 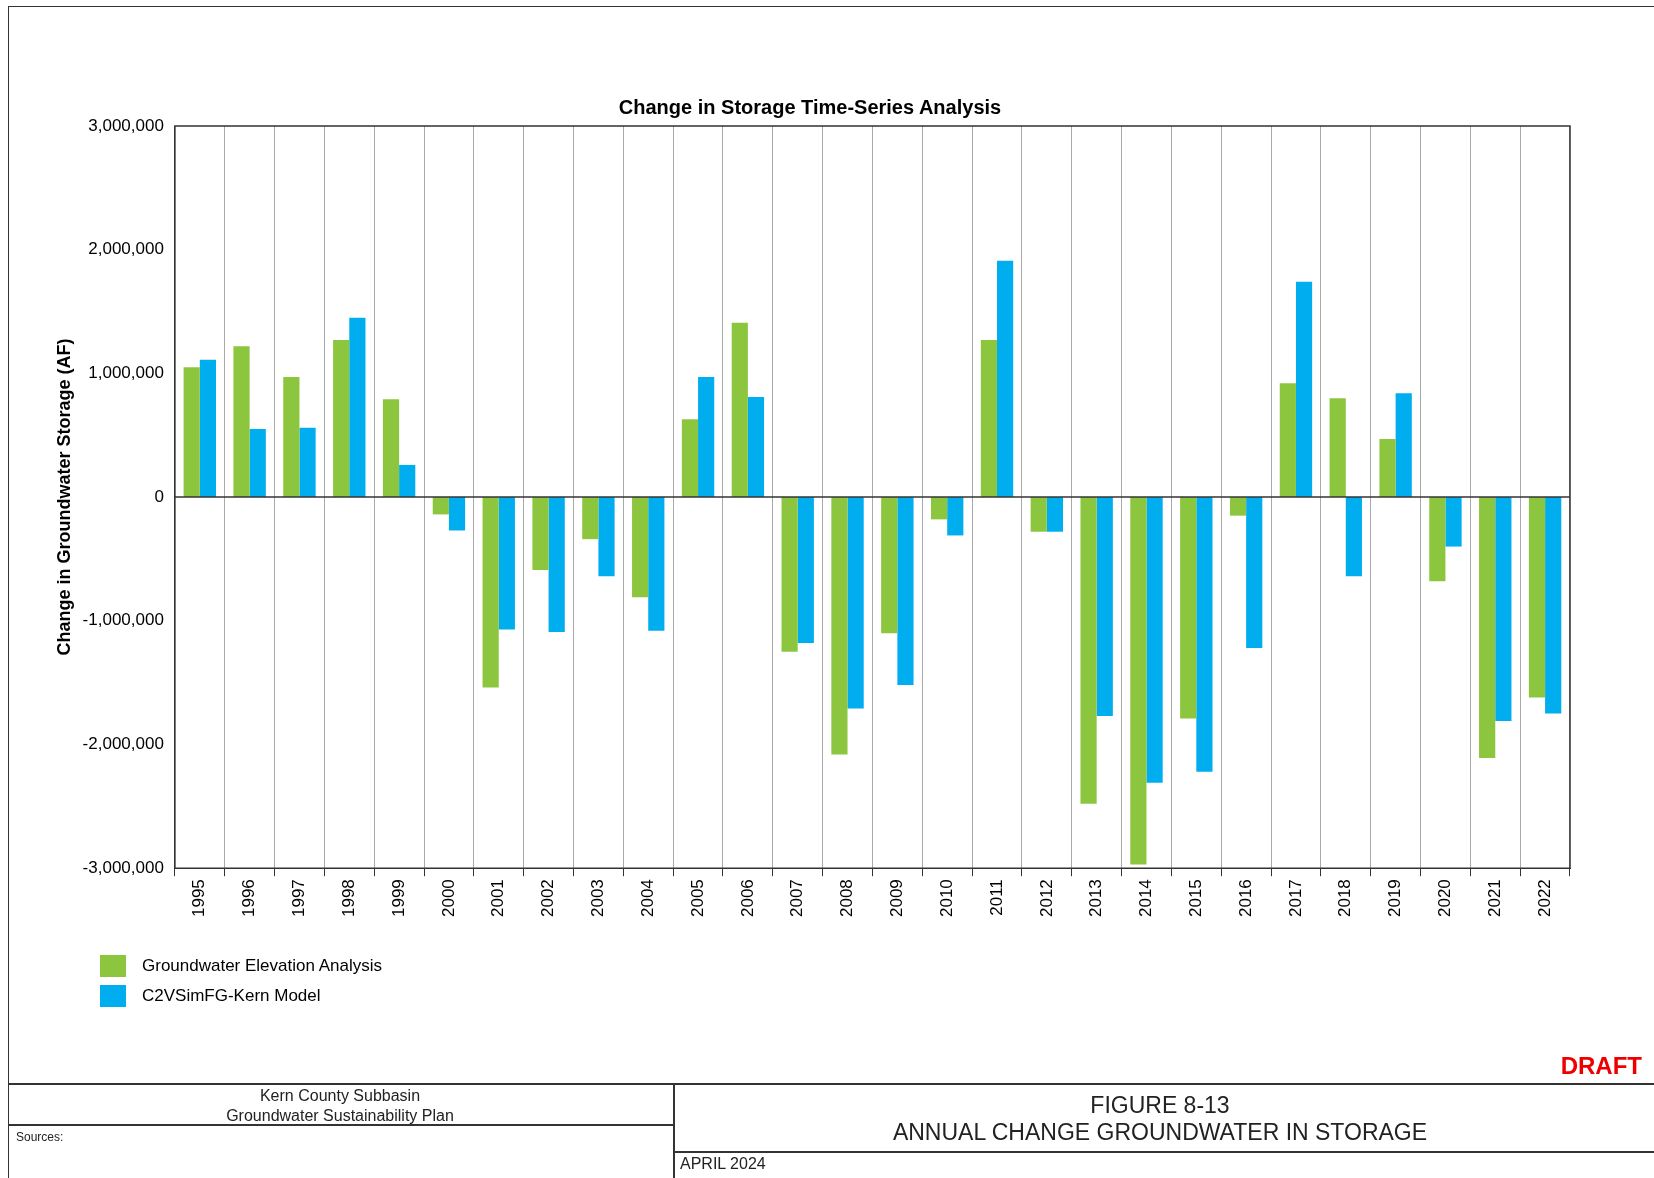 What do you see at coordinates (126, 249) in the screenshot?
I see `y-tick-label: 2,000,000` at bounding box center [126, 249].